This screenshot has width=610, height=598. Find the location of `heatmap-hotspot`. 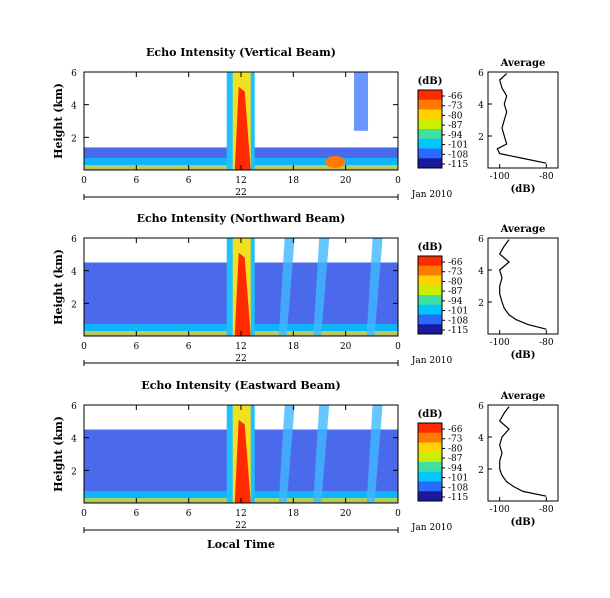

heatmap-hotspot is located at coordinates (335, 162).